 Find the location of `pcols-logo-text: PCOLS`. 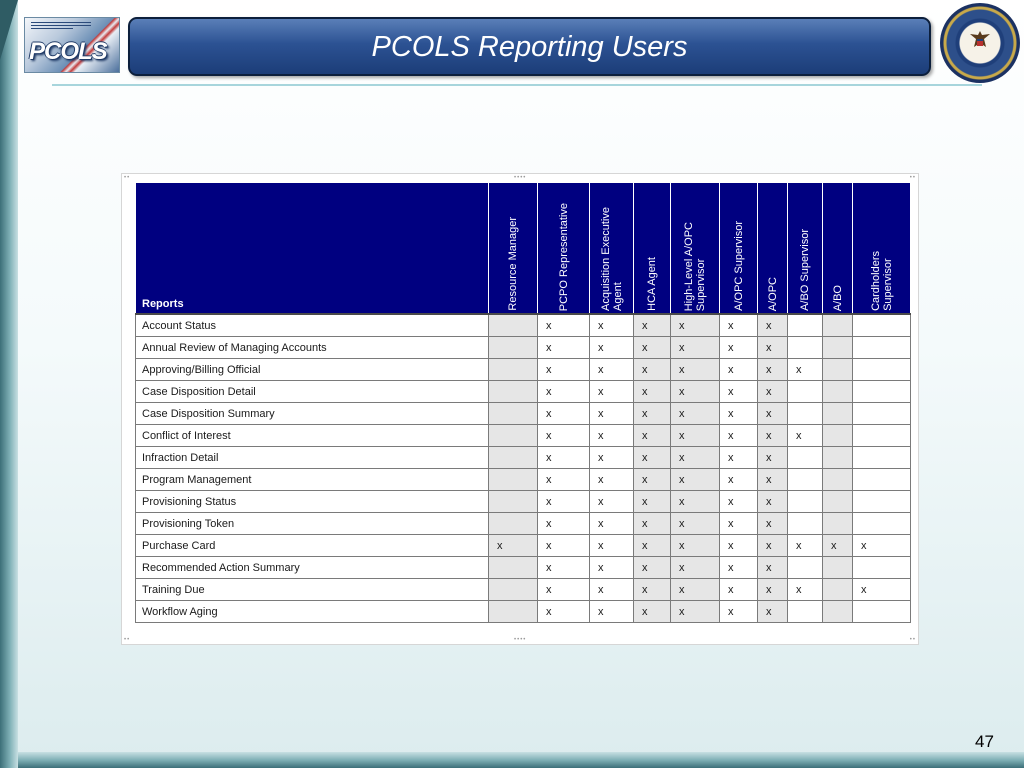

pcols-logo-text: PCOLS is located at coordinates (68, 51).